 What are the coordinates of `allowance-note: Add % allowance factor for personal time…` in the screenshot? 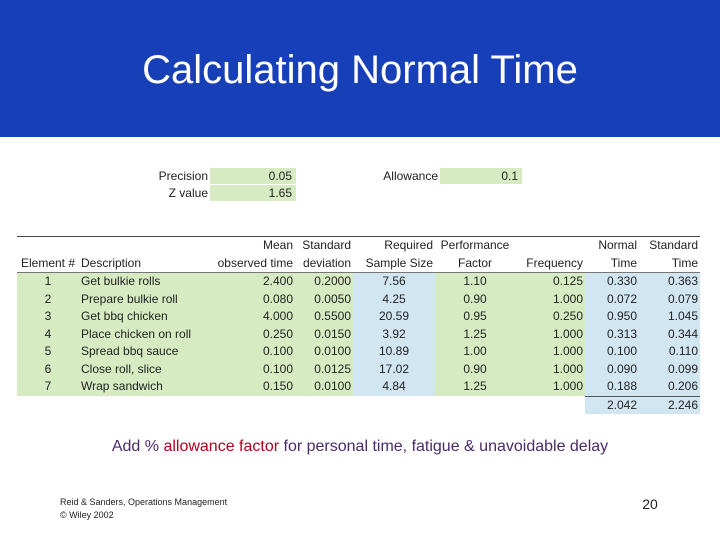 It's located at (360, 447).